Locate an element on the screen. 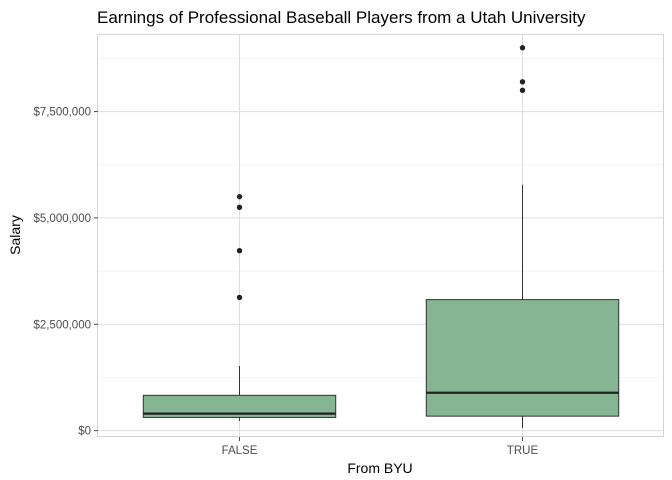  box-false is located at coordinates (239, 307).